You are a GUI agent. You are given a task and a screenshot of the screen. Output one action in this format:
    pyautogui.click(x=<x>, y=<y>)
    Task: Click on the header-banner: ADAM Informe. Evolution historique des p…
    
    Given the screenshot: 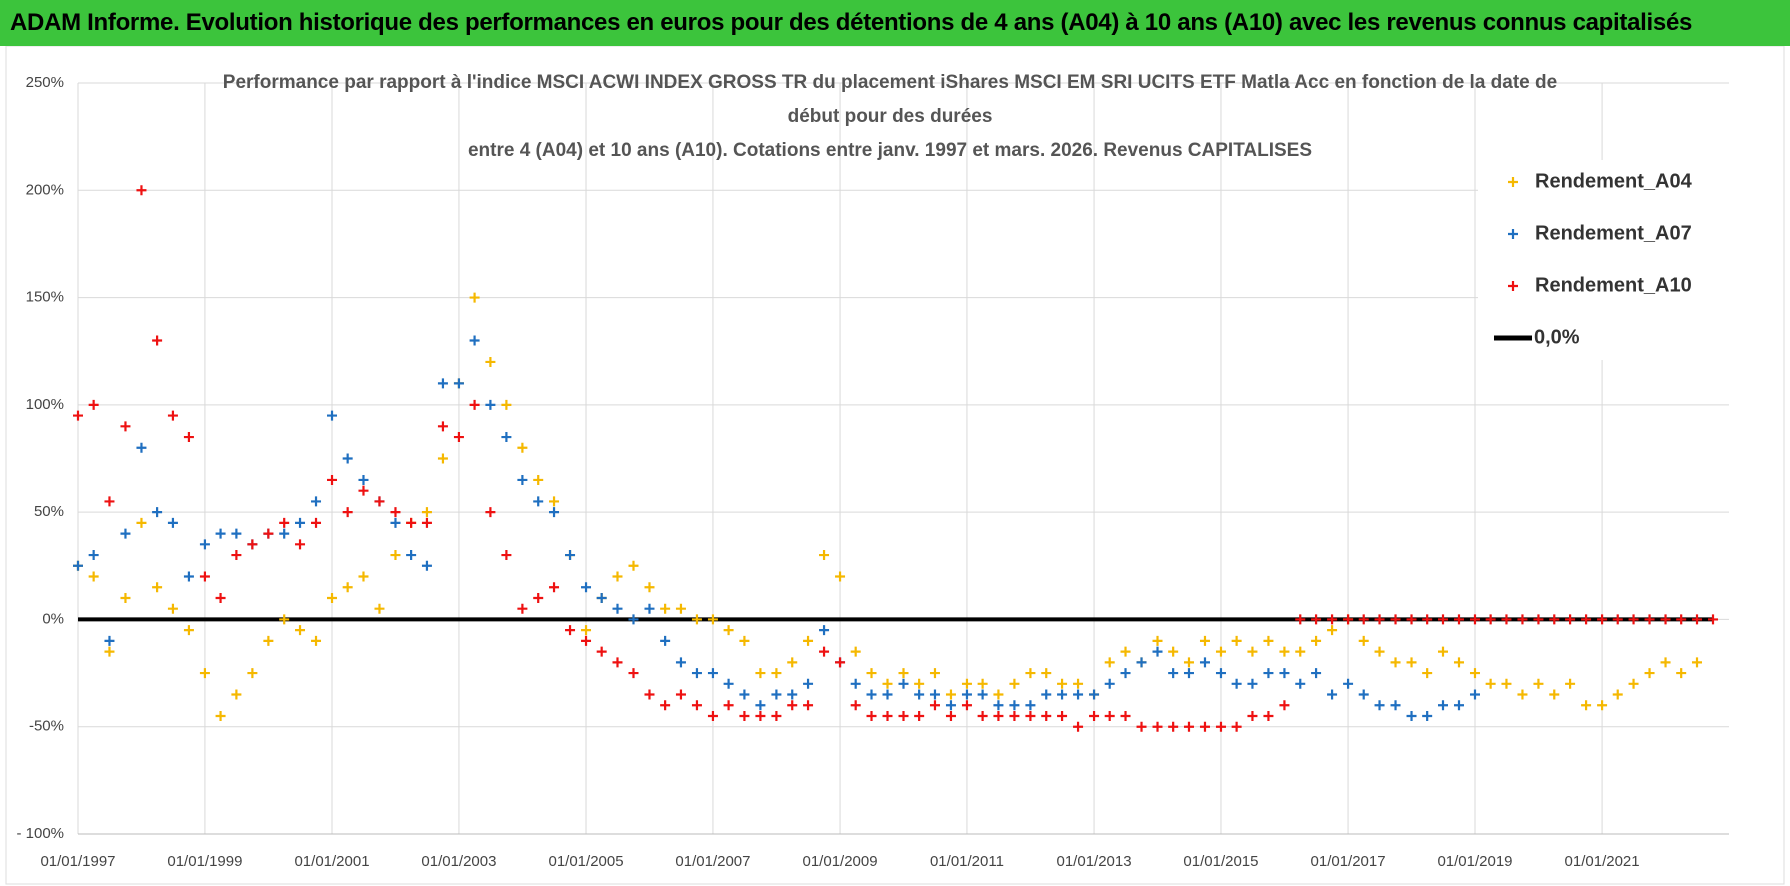 What is the action you would take?
    pyautogui.click(x=895, y=23)
    